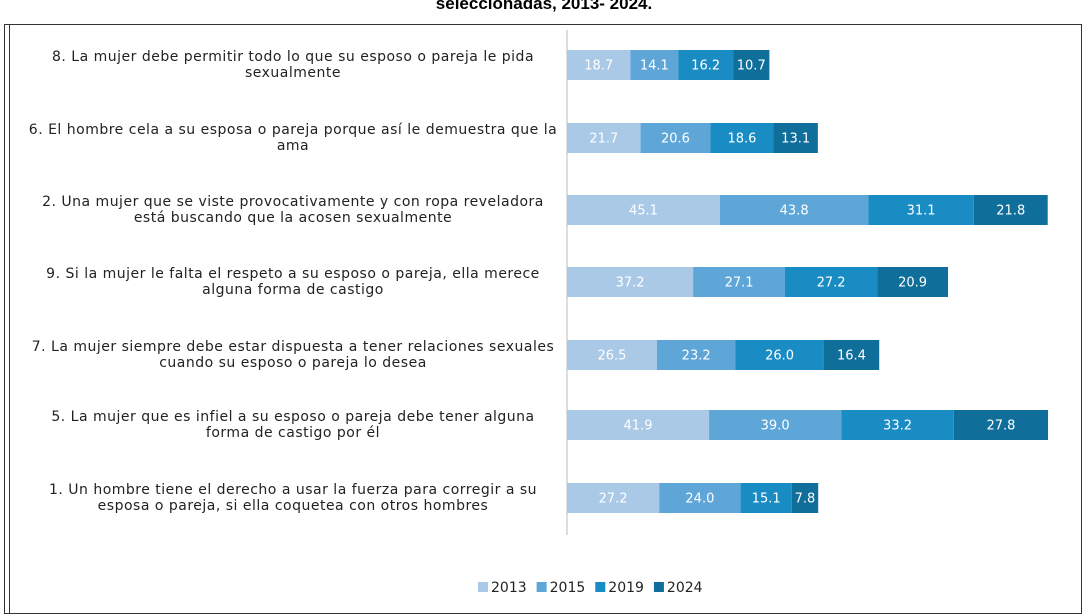 This screenshot has height=614, width=1088. I want to click on data-label: 16.4, so click(851, 356).